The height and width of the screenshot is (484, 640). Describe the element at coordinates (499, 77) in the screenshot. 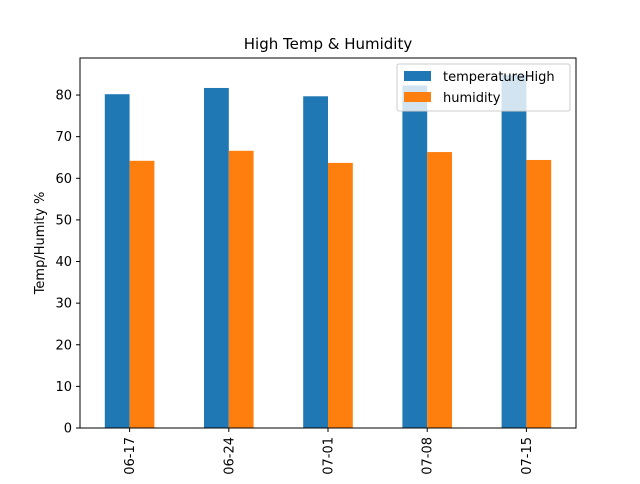

I see `legend-label-temperatureHigh: temperatureHigh` at that location.